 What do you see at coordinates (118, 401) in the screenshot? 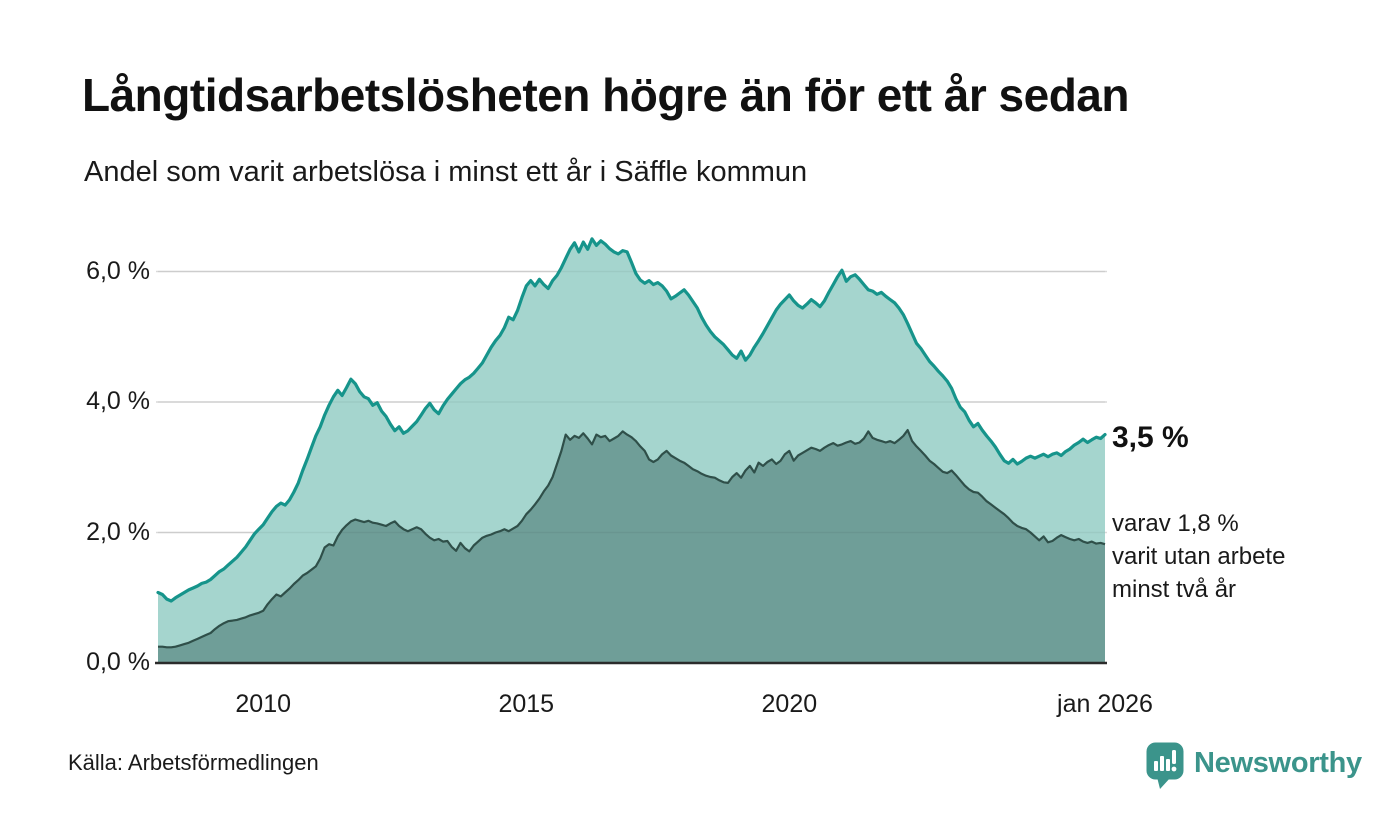
I see `y-tick-label: 4,0 %` at bounding box center [118, 401].